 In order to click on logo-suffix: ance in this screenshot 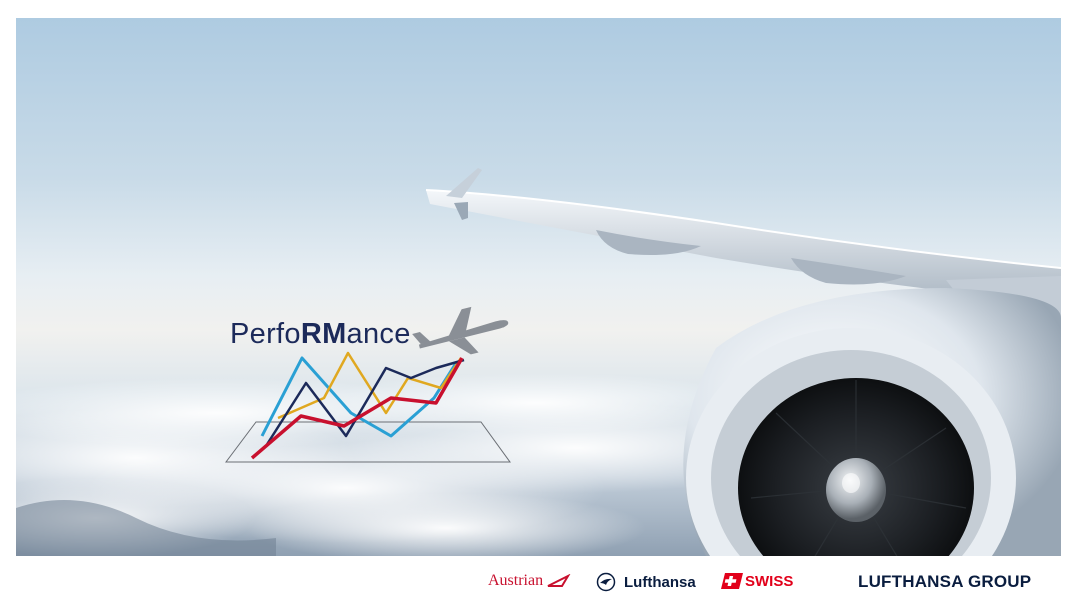, I will do `click(378, 334)`.